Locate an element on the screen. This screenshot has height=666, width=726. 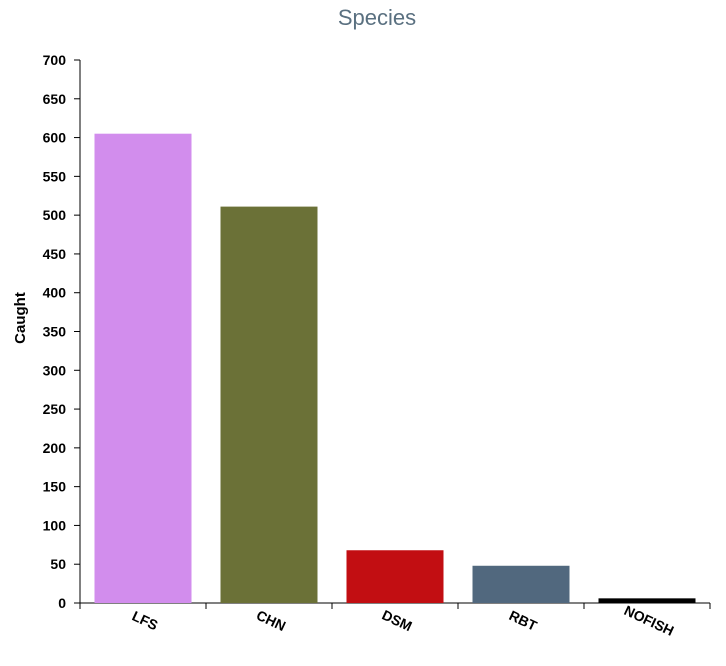
y-tick-label: 400 is located at coordinates (55, 293).